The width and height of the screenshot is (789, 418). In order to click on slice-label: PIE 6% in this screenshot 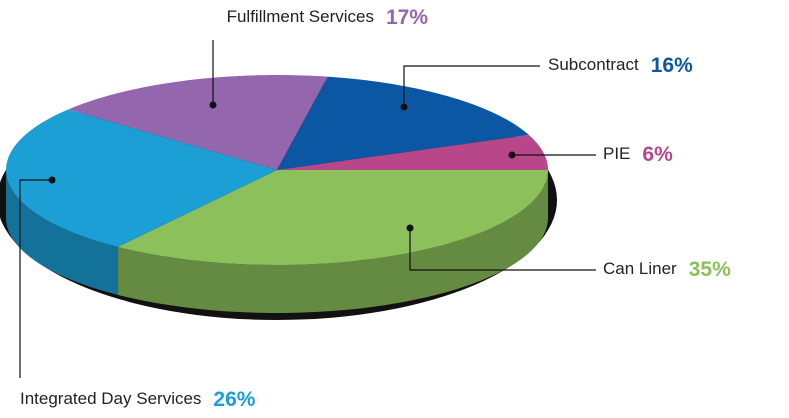, I will do `click(638, 154)`.